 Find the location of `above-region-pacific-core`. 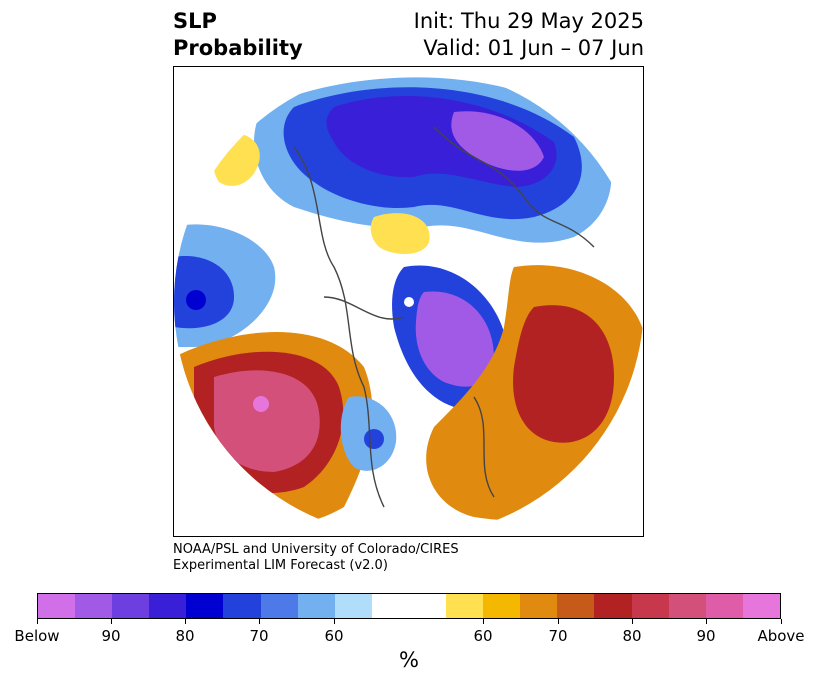

above-region-pacific-core is located at coordinates (267, 421).